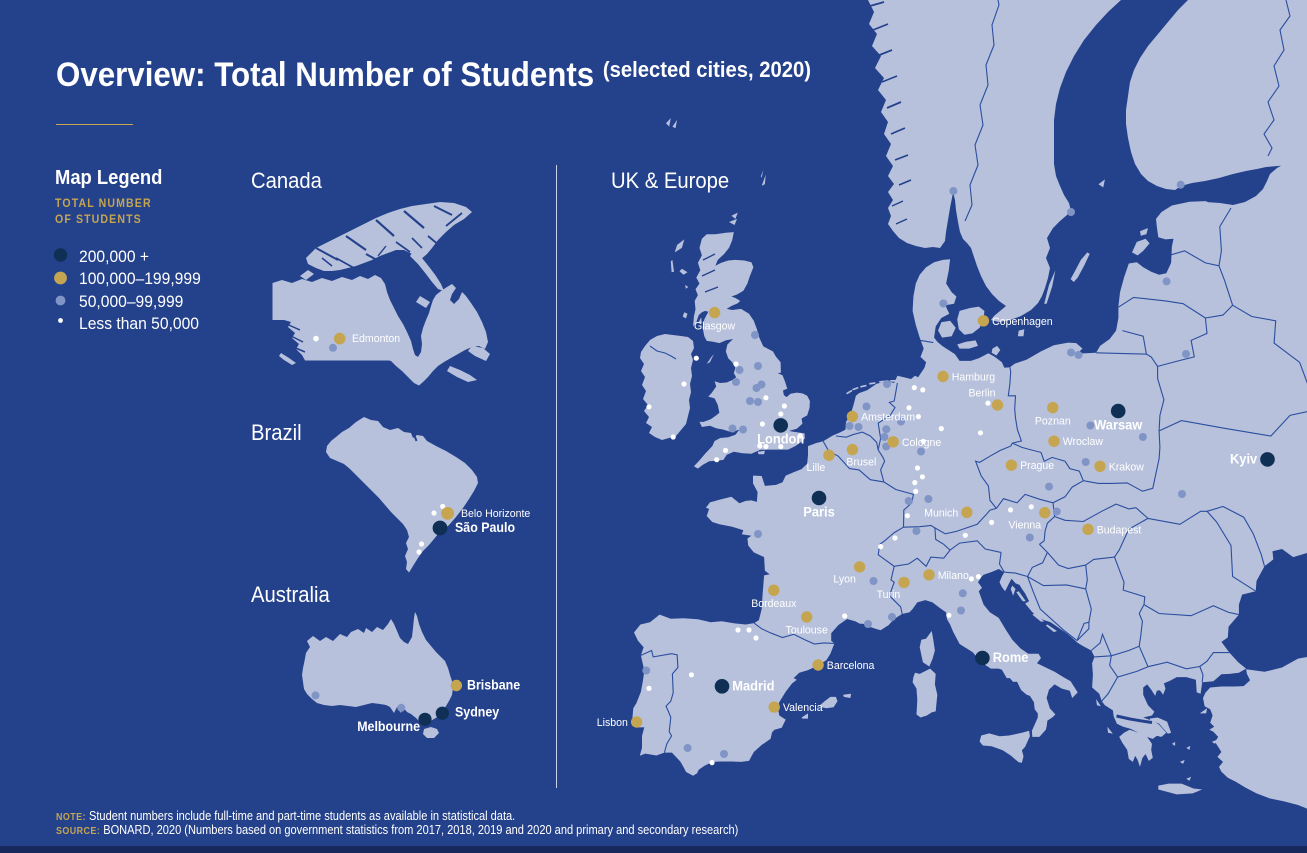  What do you see at coordinates (981, 393) in the screenshot?
I see `svg-text: Berlin` at bounding box center [981, 393].